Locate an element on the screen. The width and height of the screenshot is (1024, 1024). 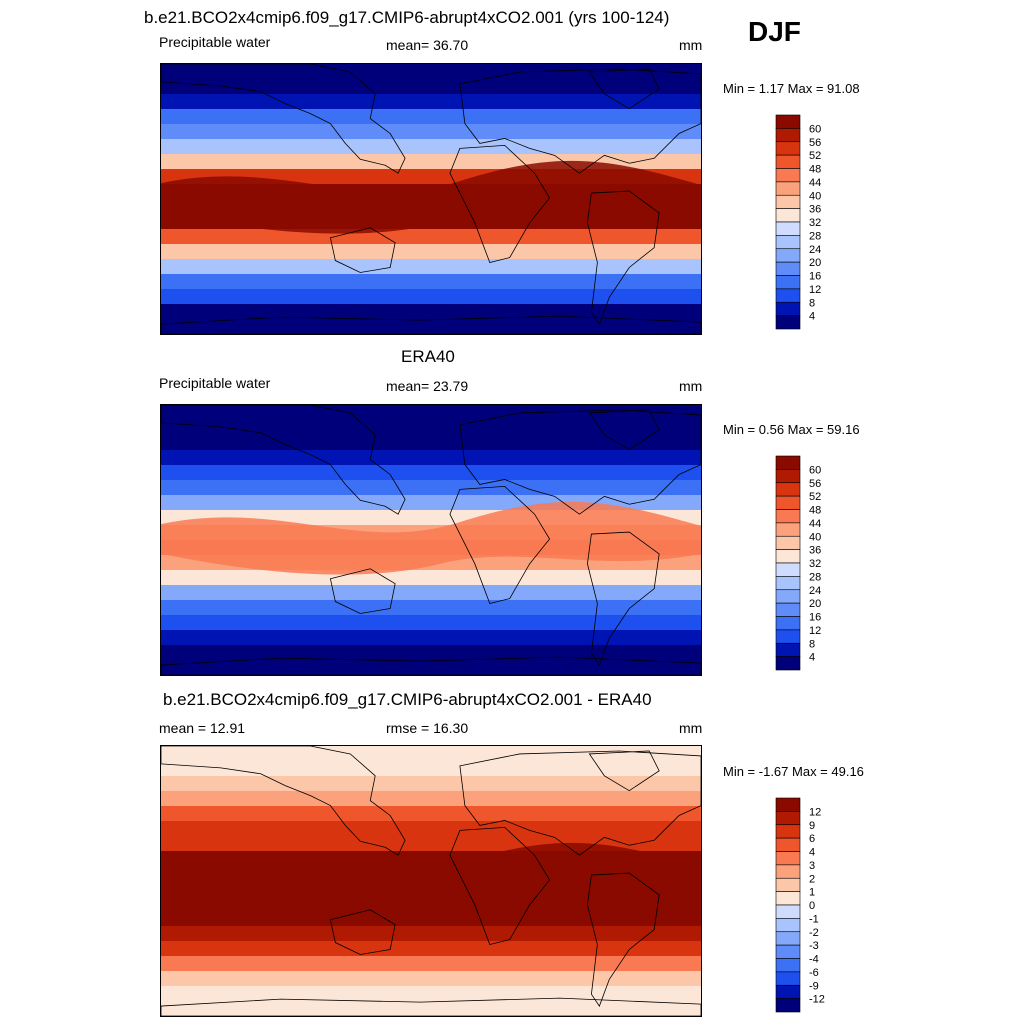
panel-1-map is located at coordinates (431, 199).